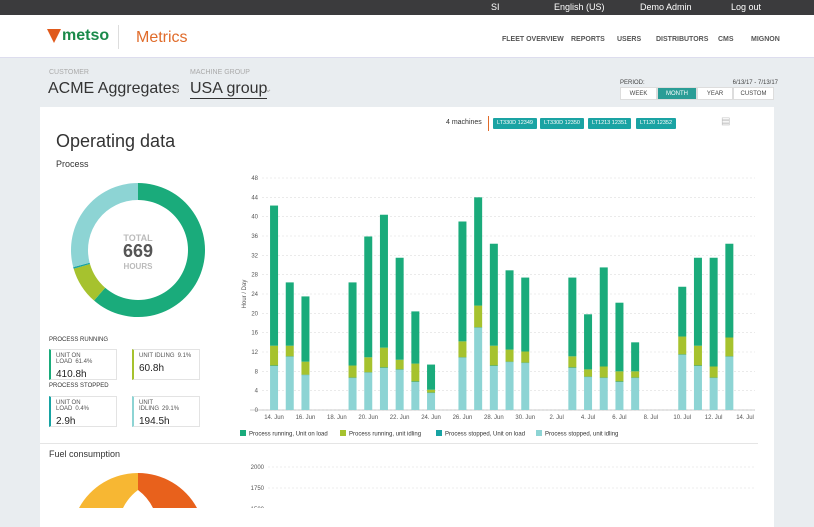 The image size is (814, 527). What do you see at coordinates (245, 294) in the screenshot?
I see `y-axis-label: Hour / Day` at bounding box center [245, 294].